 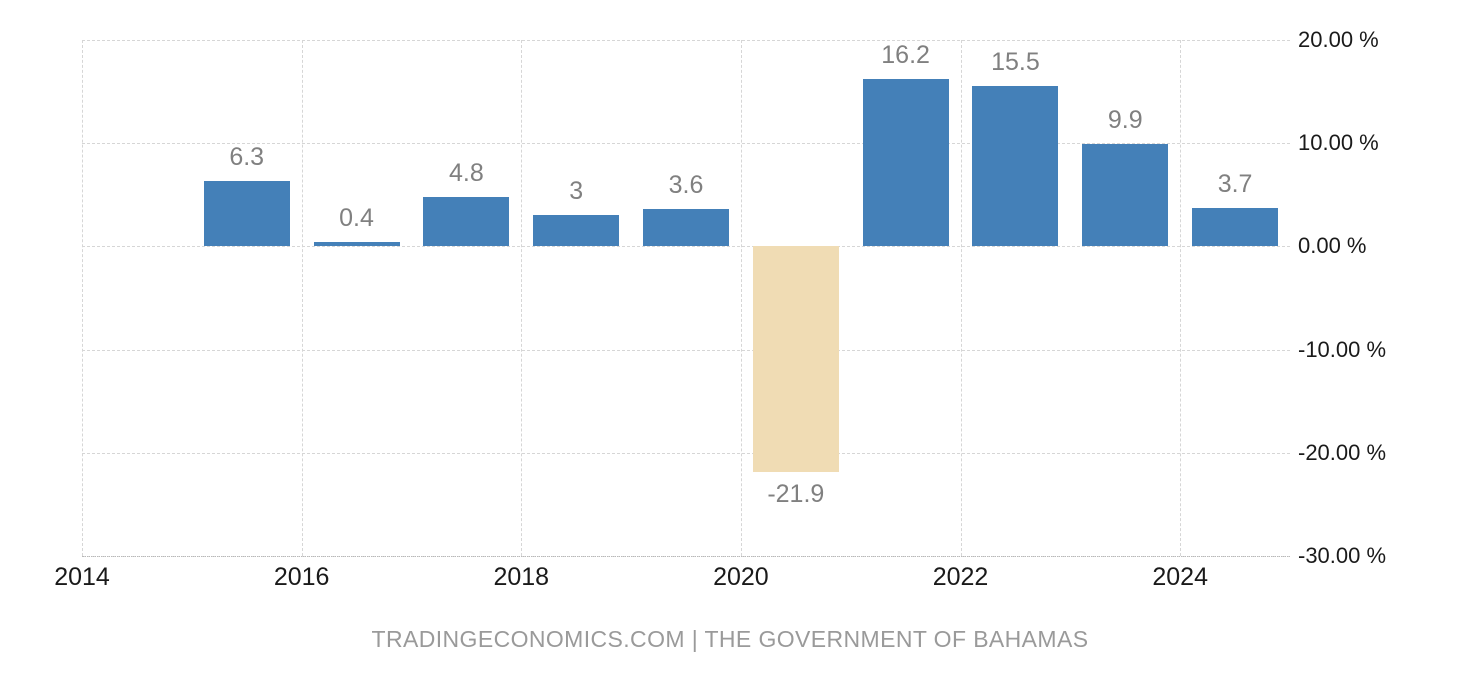 What do you see at coordinates (686, 228) in the screenshot?
I see `bar-2019` at bounding box center [686, 228].